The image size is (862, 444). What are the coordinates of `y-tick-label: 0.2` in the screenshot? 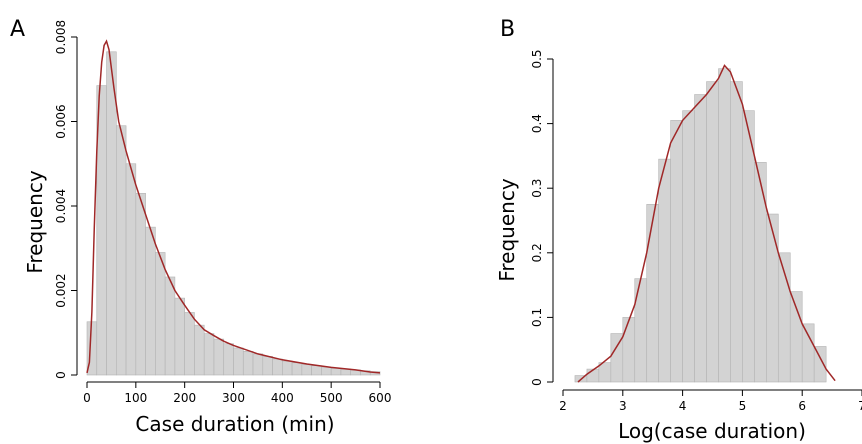 It's located at (537, 252).